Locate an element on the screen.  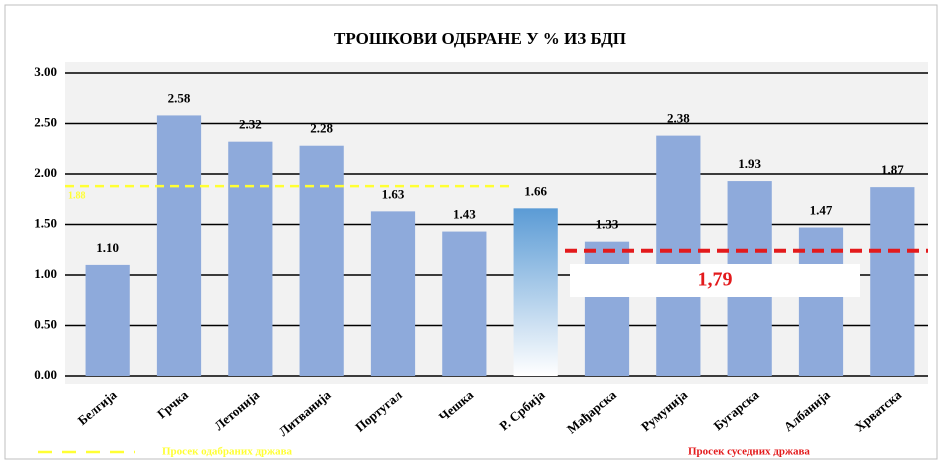
data-label: 1.10 is located at coordinates (107, 247).